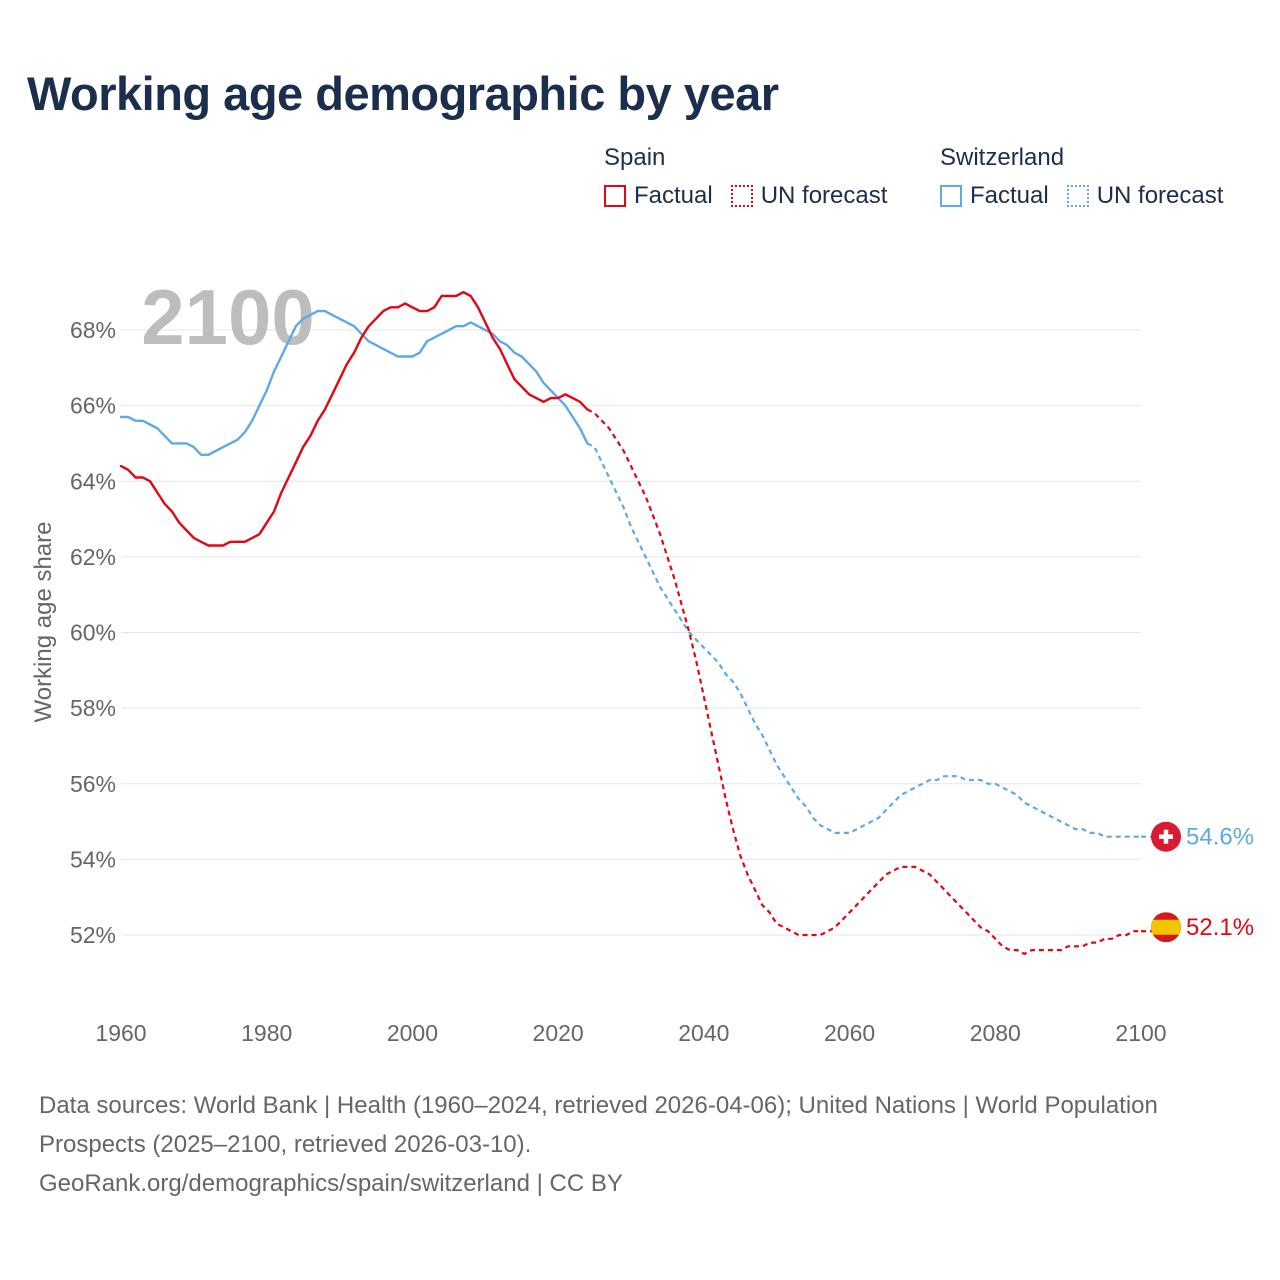 The width and height of the screenshot is (1280, 1280). Describe the element at coordinates (120, 1033) in the screenshot. I see `x-tick-label-1960: 1960` at that location.